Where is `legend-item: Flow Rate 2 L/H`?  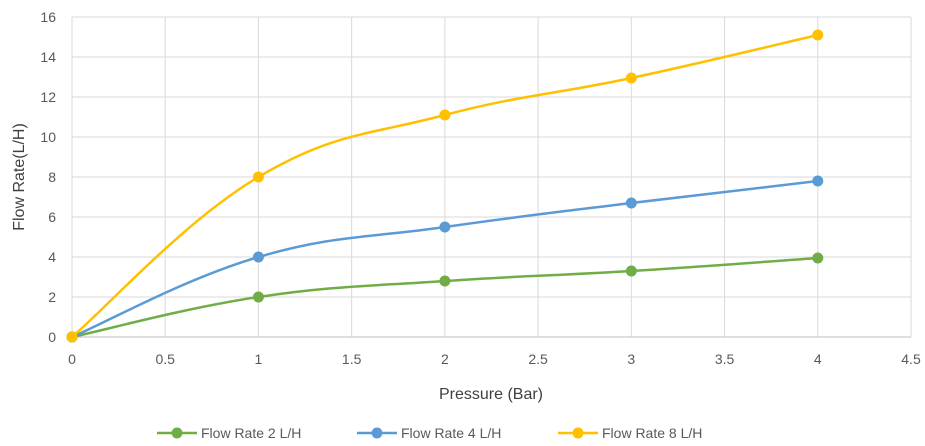
legend-item: Flow Rate 2 L/H is located at coordinates (229, 433).